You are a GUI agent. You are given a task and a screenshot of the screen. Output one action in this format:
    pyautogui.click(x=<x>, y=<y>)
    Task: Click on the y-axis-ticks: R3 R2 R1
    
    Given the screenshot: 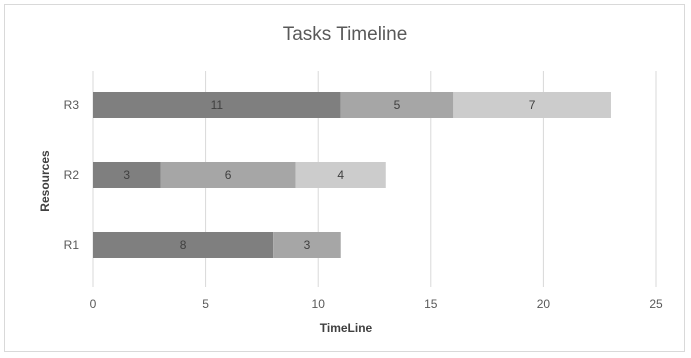 What is the action you would take?
    pyautogui.click(x=72, y=175)
    